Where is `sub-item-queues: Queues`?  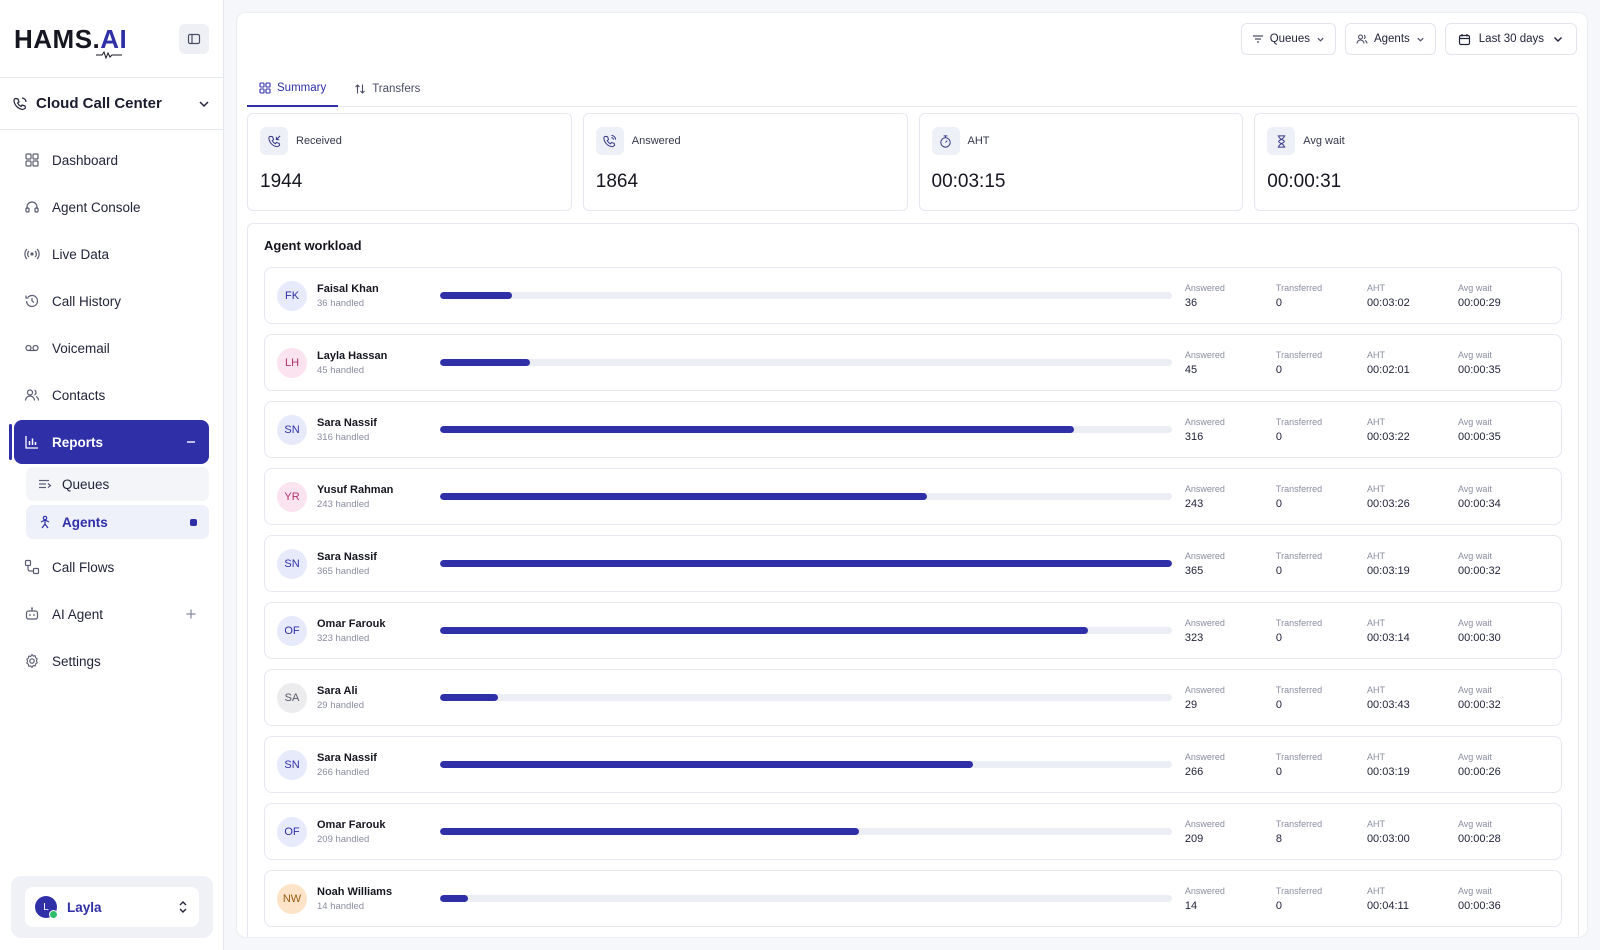
sub-item-queues: Queues is located at coordinates (117, 484).